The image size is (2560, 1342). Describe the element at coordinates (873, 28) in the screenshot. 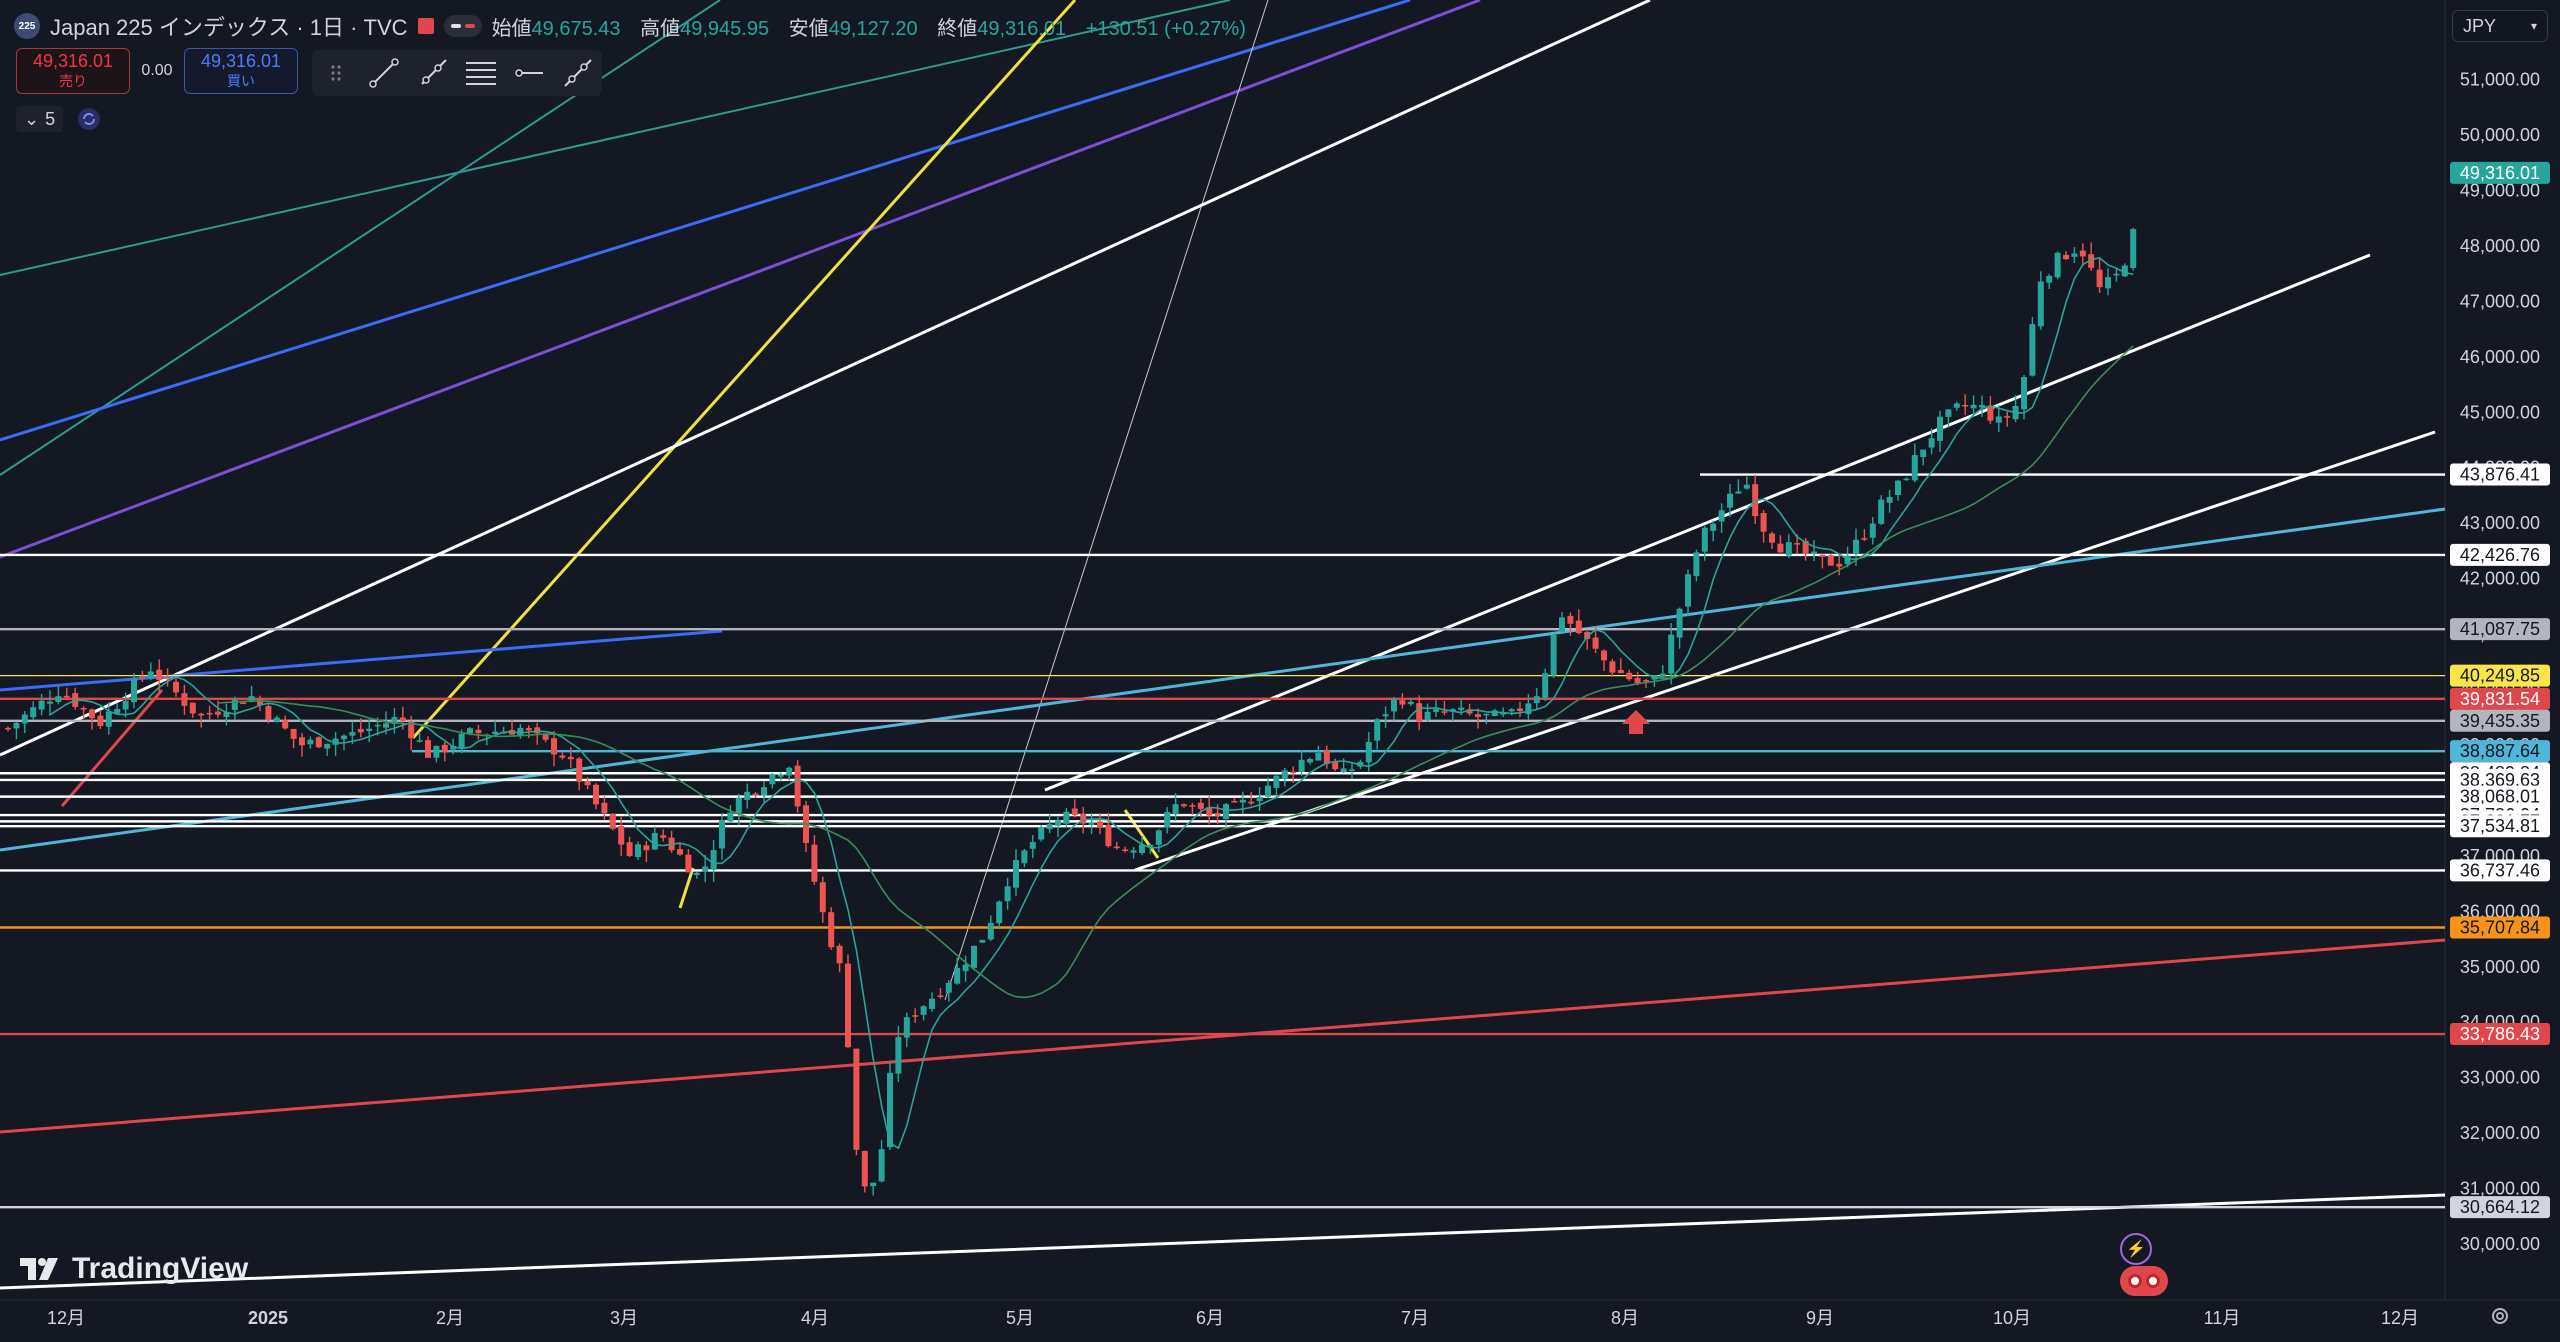

I see `low-value: 49,127.20` at that location.